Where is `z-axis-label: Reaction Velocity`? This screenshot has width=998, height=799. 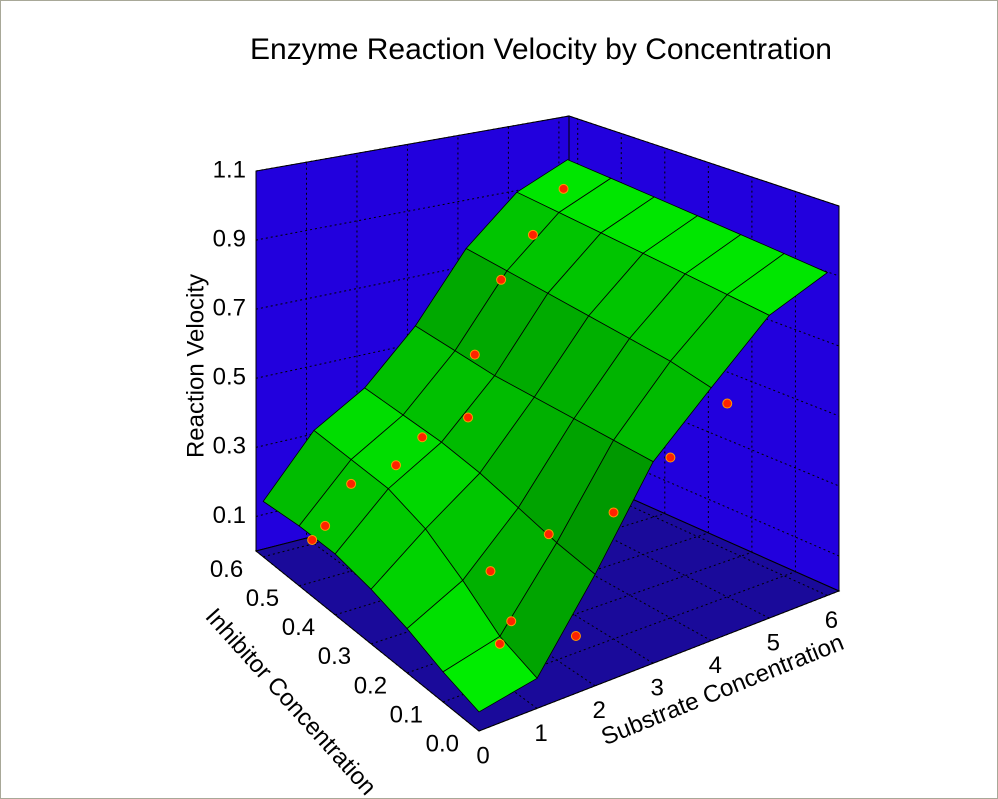
z-axis-label: Reaction Velocity is located at coordinates (195, 366).